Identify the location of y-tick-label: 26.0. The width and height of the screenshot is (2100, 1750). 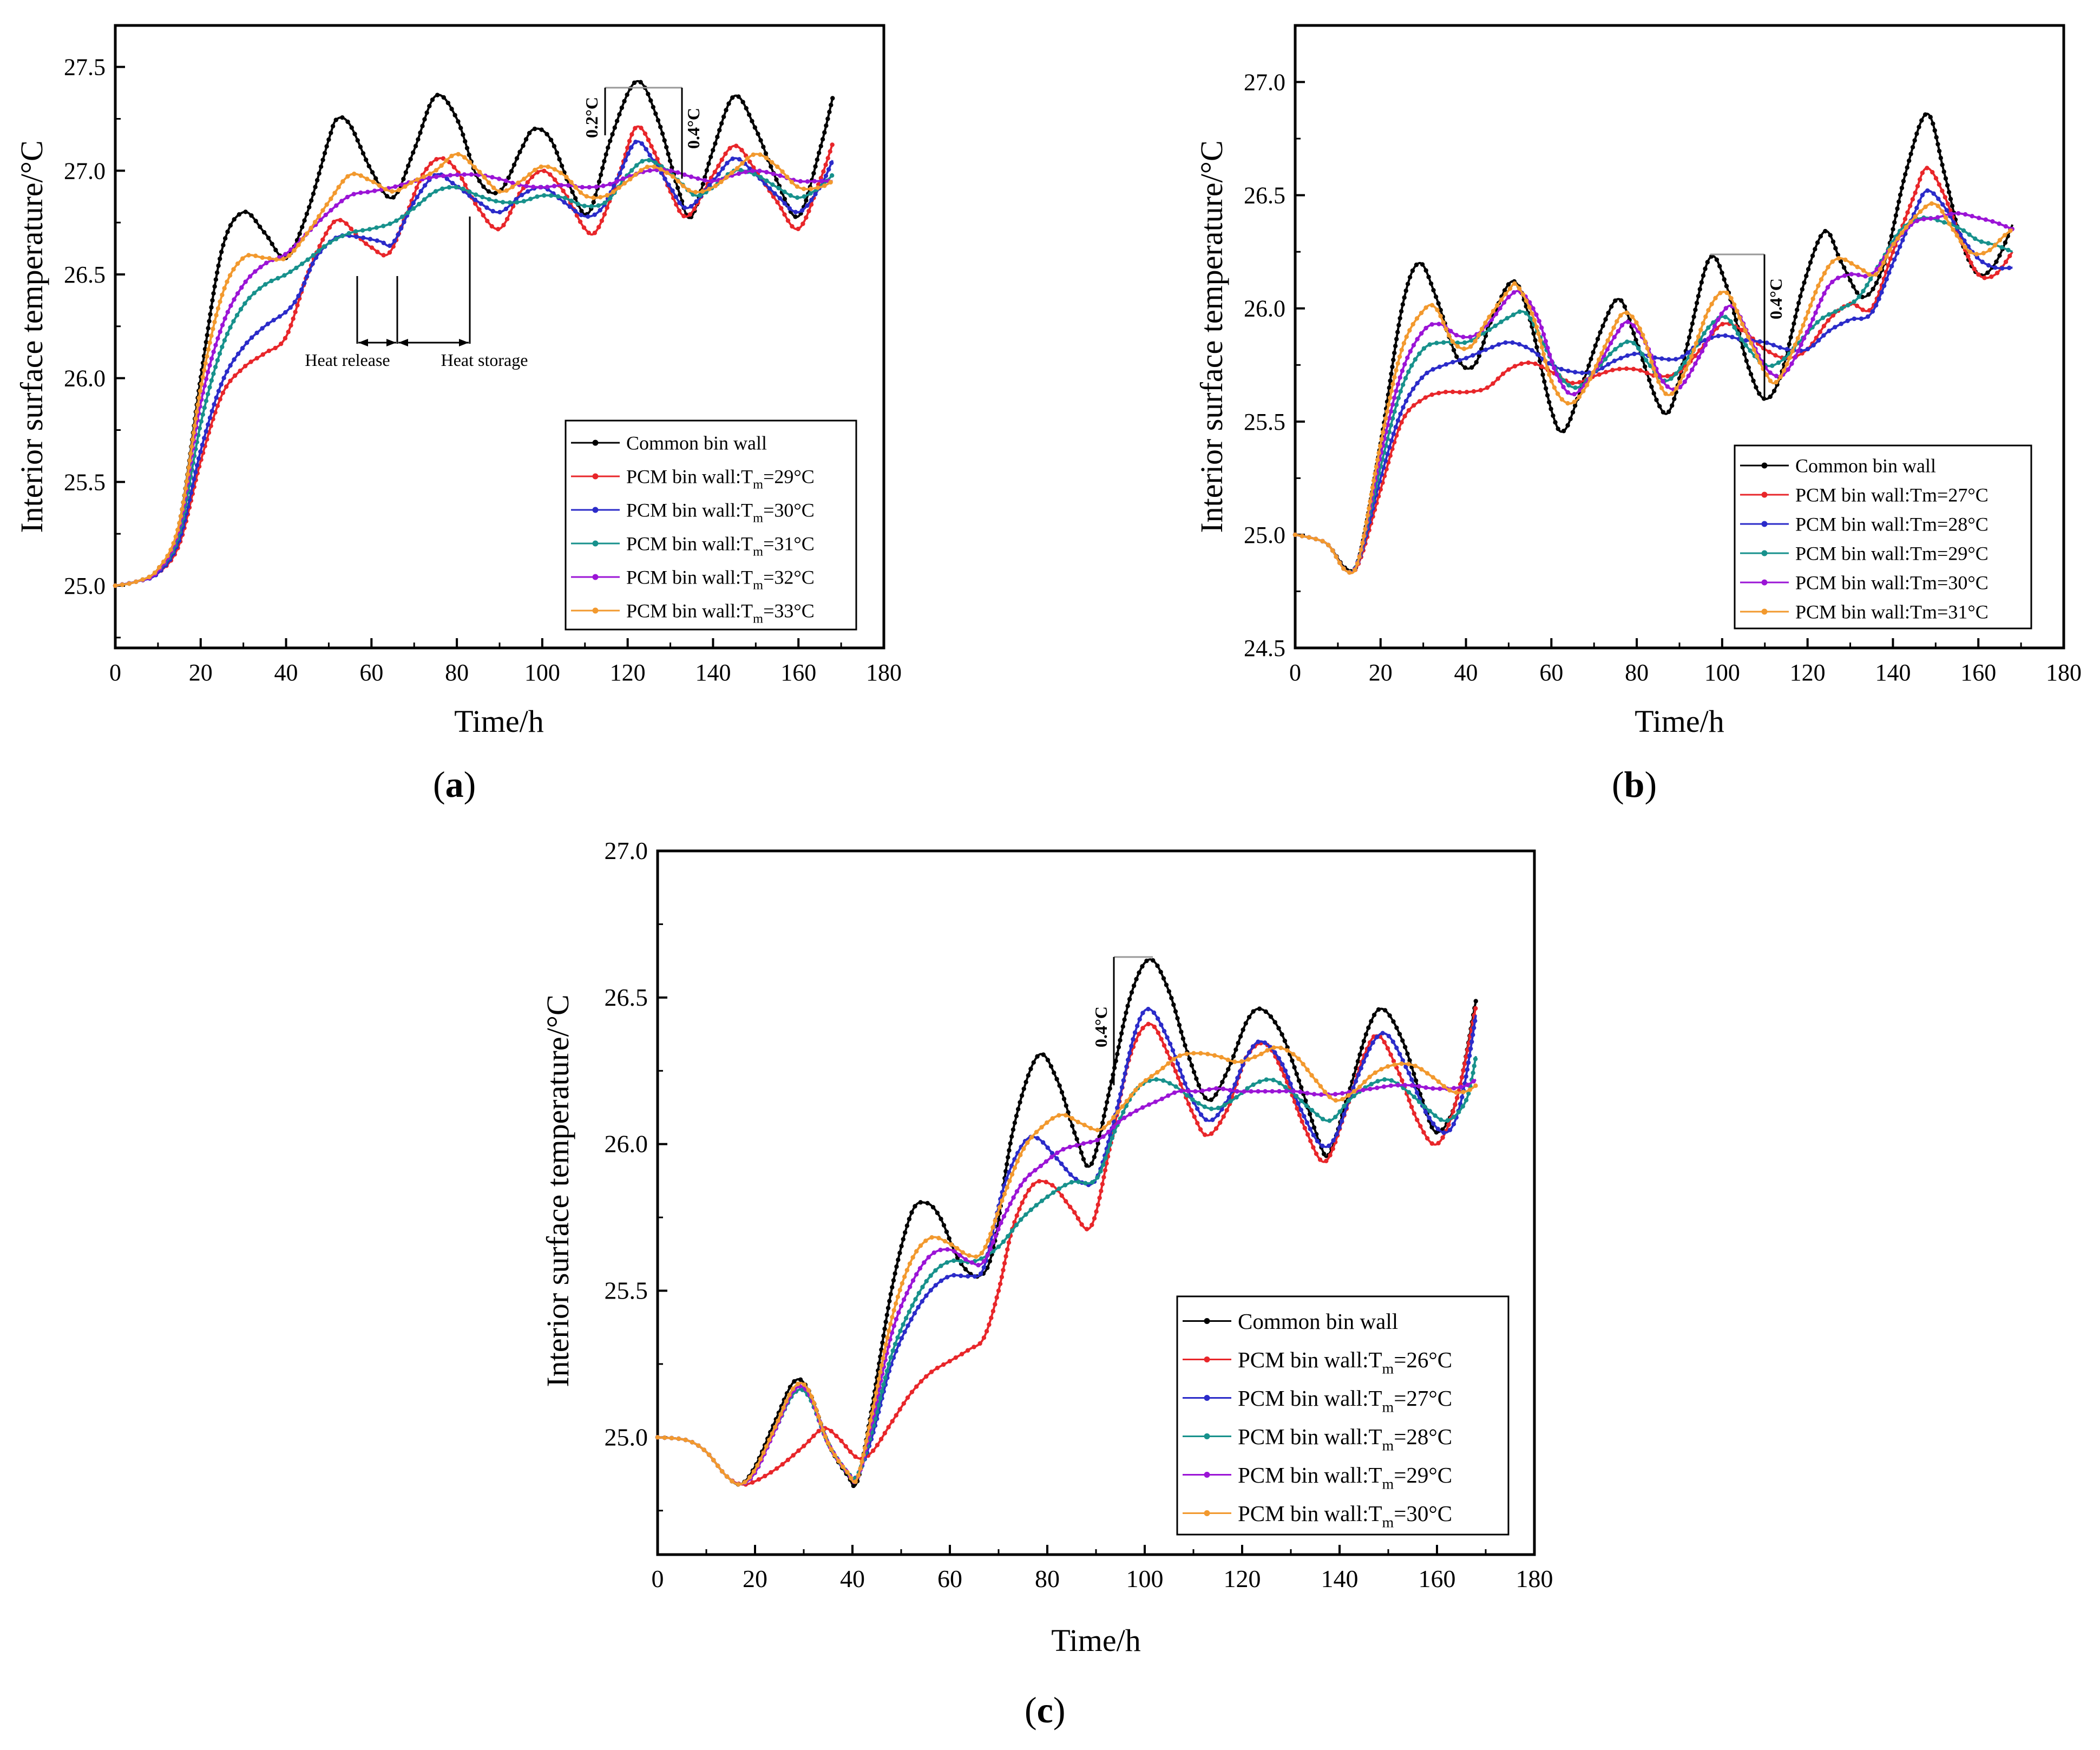
(85, 378).